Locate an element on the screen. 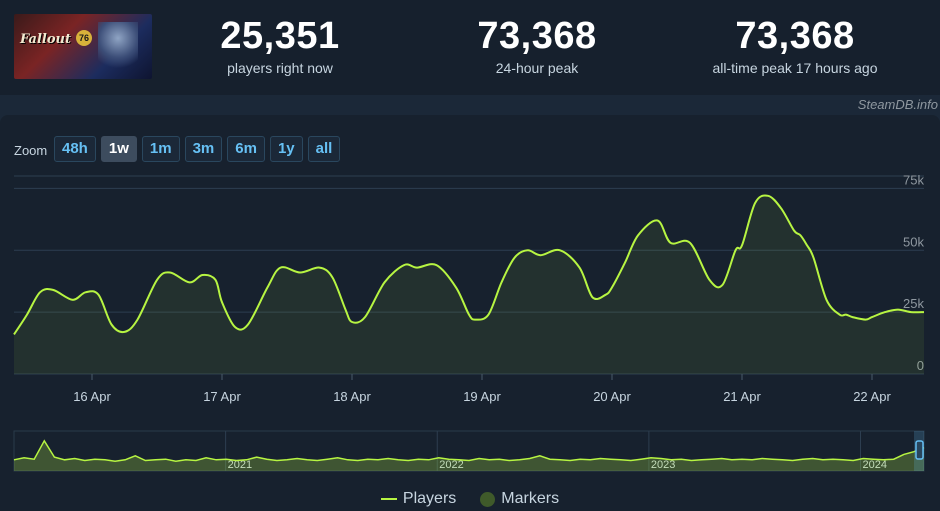  navigator-line is located at coordinates (469, 450).